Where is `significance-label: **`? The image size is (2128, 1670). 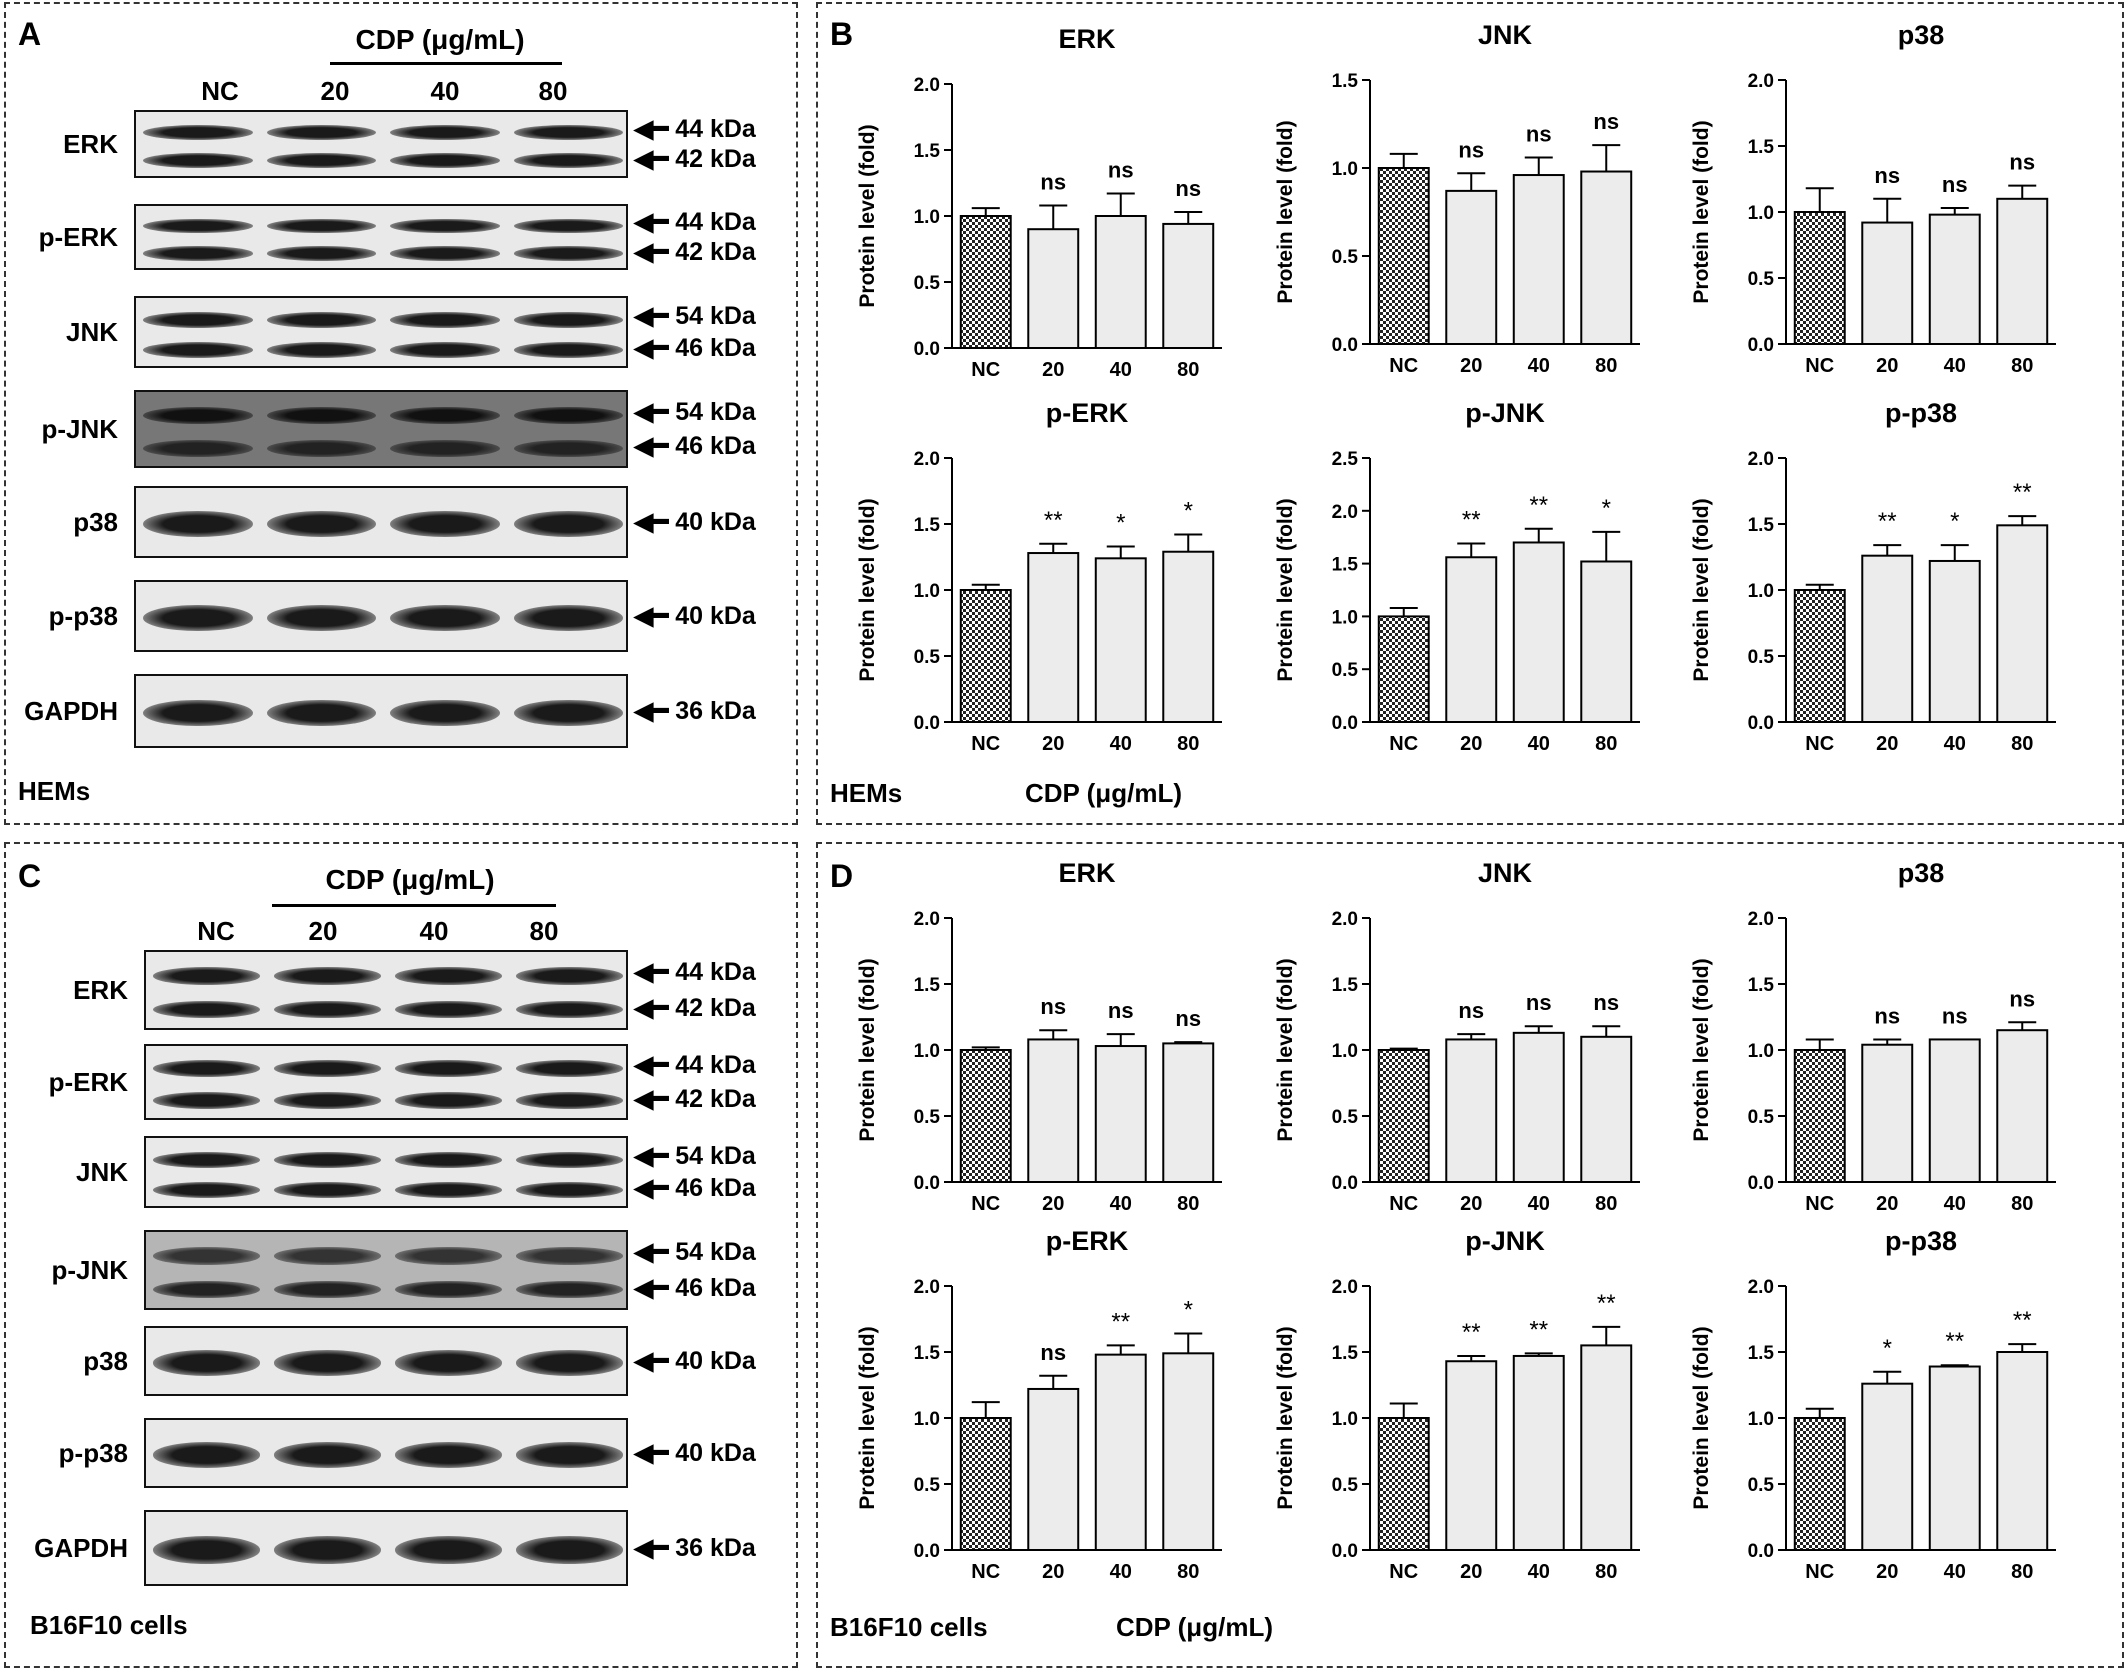
significance-label: ** is located at coordinates (1538, 505).